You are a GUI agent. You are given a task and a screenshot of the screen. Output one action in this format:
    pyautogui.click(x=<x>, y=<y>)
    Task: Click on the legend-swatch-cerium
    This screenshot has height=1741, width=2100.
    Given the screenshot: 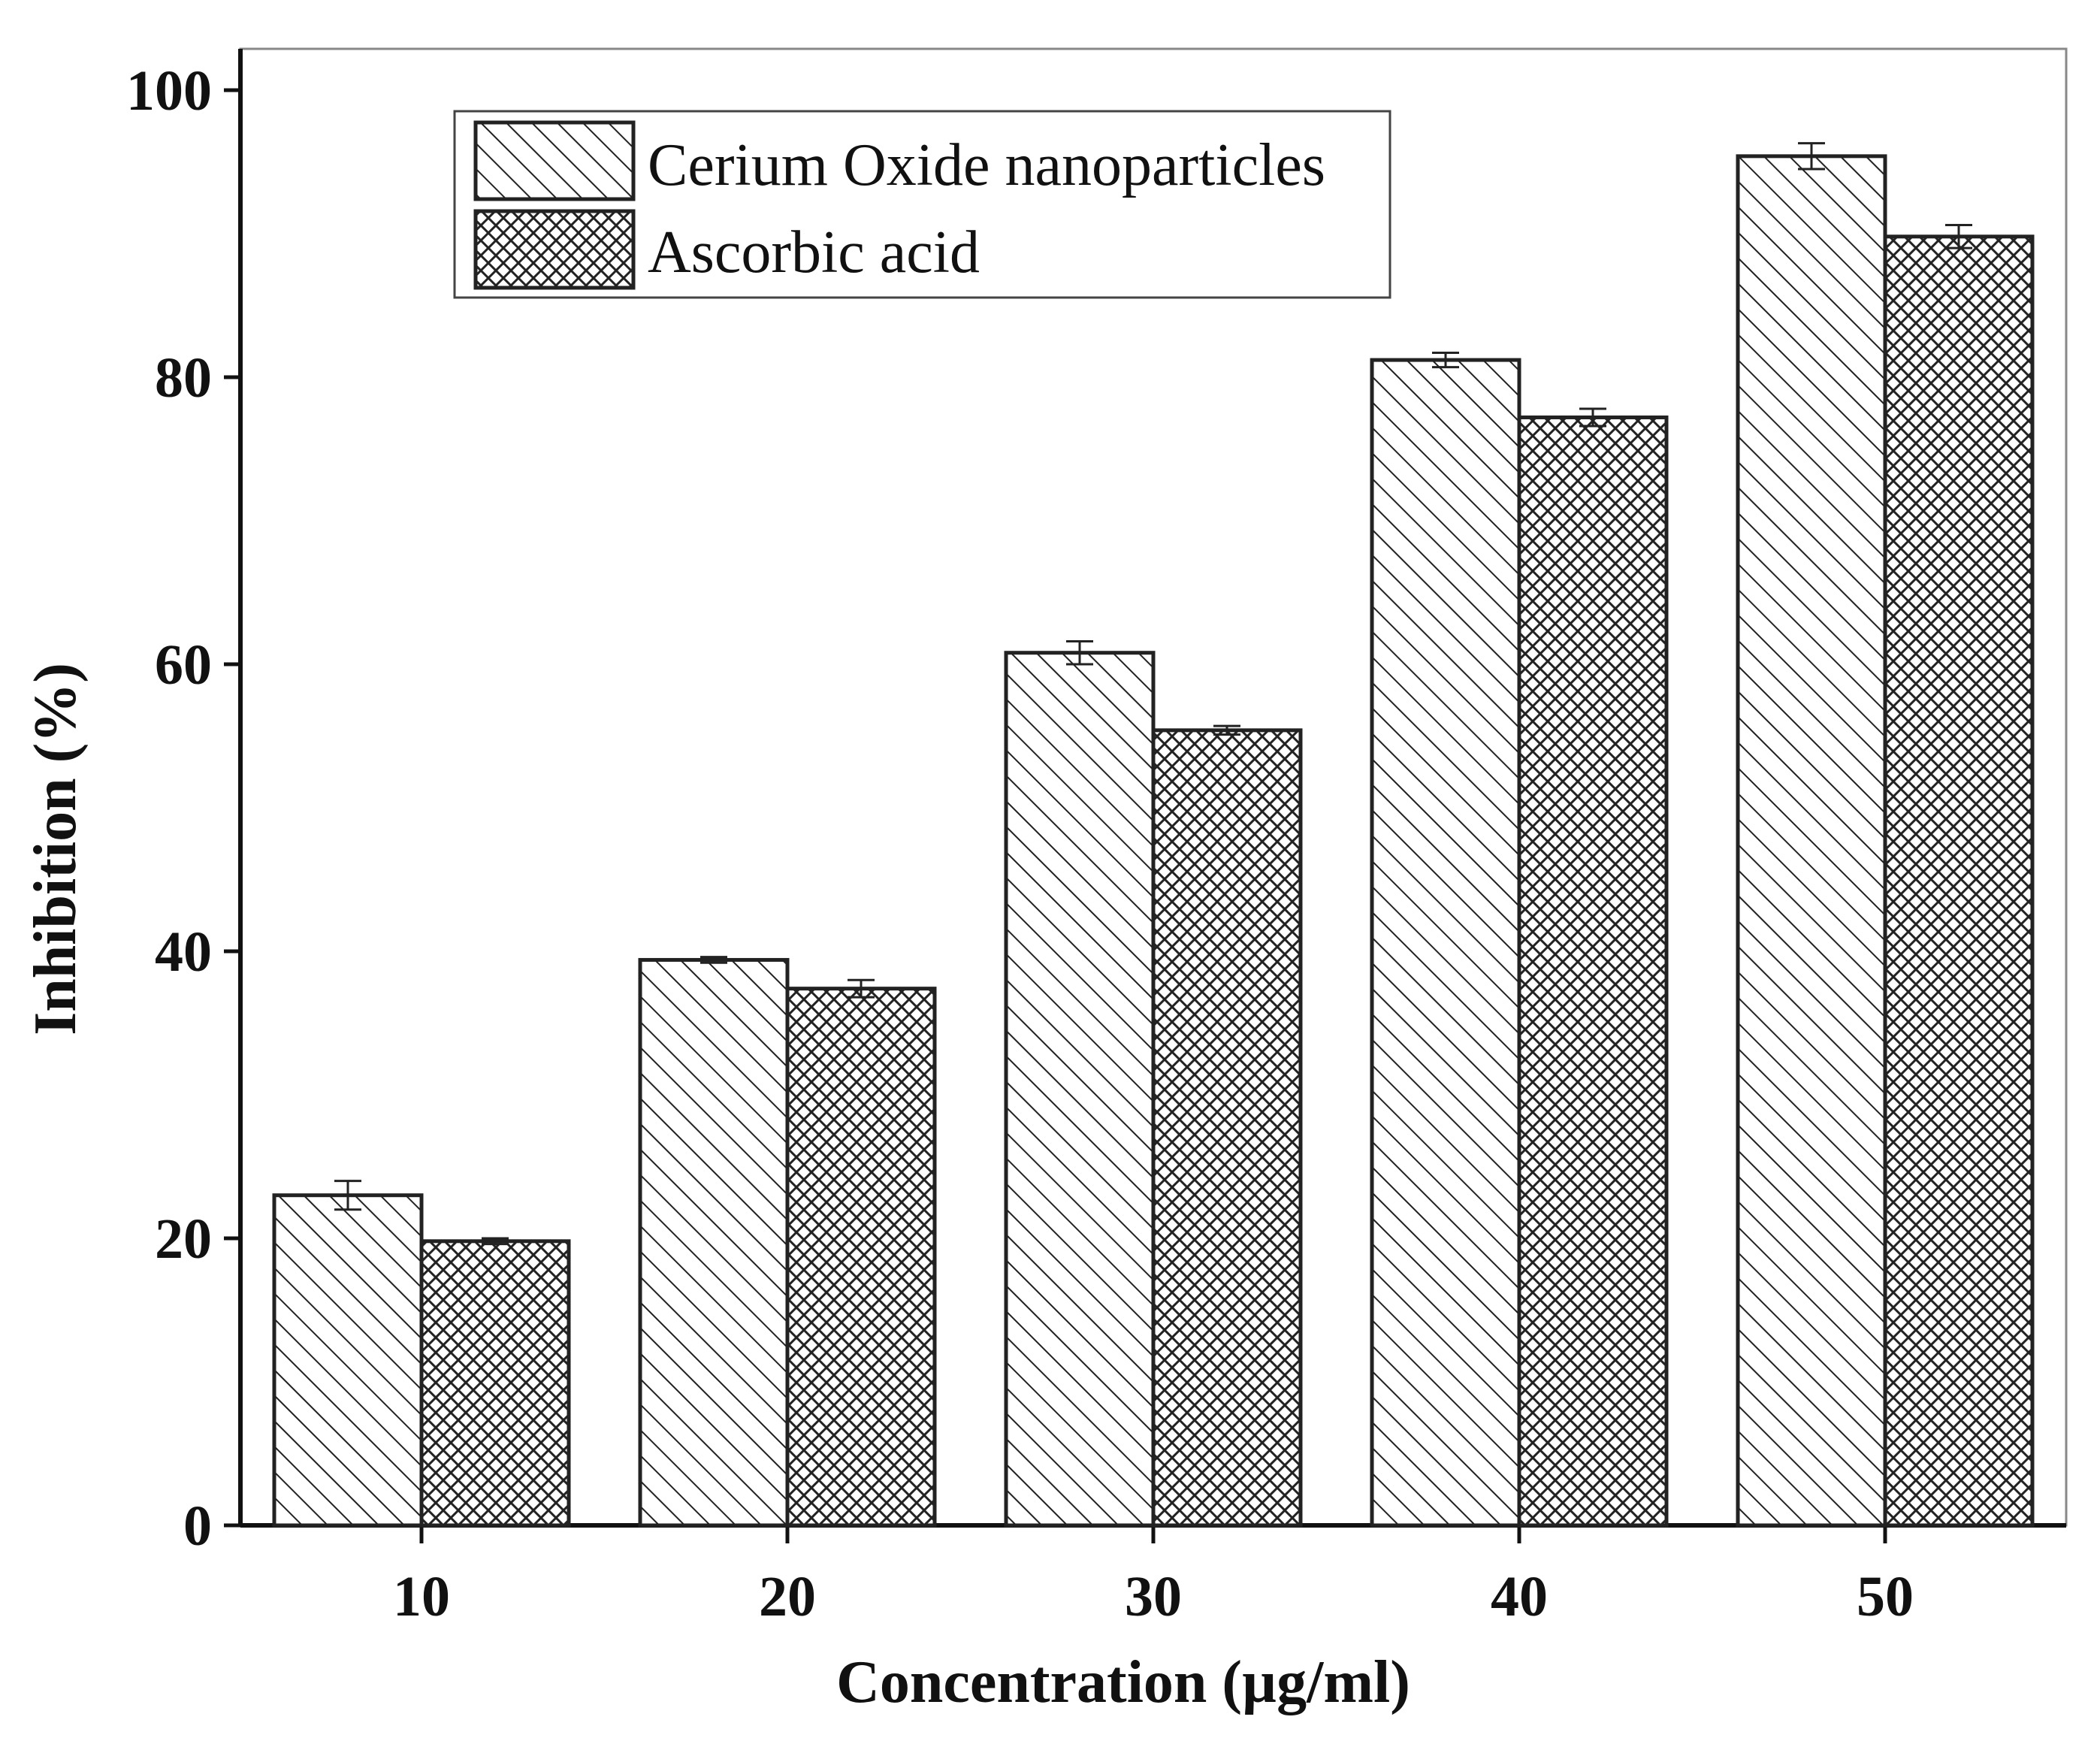 What is the action you would take?
    pyautogui.click(x=554, y=160)
    